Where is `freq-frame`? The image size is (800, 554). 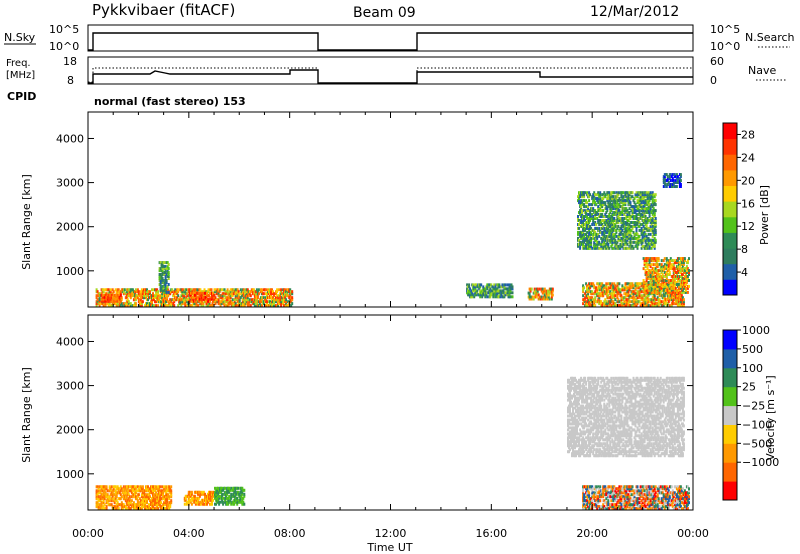 freq-frame is located at coordinates (390, 70).